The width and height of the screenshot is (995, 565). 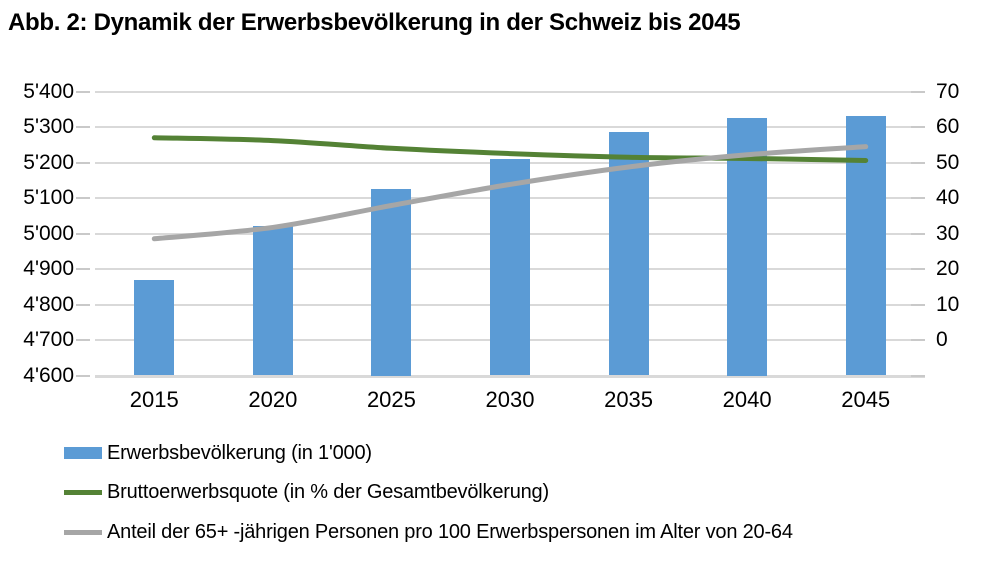 I want to click on bar-2015, so click(x=154, y=327).